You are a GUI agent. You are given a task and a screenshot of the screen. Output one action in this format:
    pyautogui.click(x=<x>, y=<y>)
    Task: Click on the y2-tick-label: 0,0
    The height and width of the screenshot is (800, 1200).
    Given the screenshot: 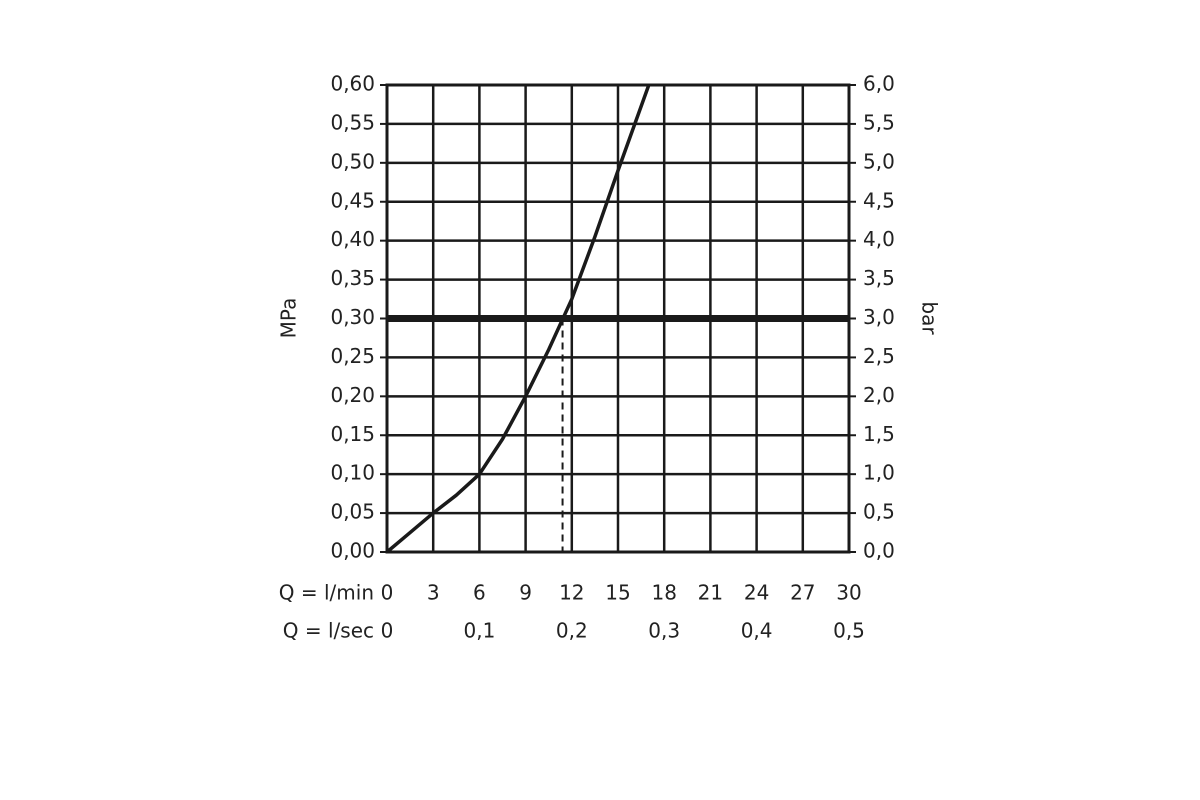 What is the action you would take?
    pyautogui.click(x=879, y=551)
    